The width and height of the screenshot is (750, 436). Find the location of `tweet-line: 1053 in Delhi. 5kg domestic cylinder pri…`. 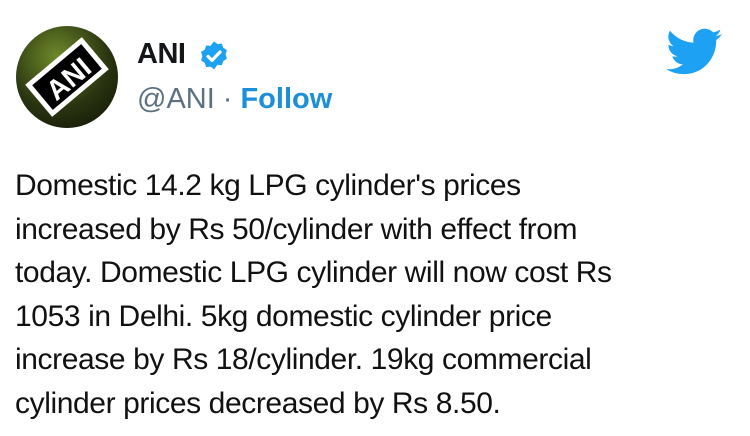

tweet-line: 1053 in Delhi. 5kg domestic cylinder pri… is located at coordinates (283, 316).